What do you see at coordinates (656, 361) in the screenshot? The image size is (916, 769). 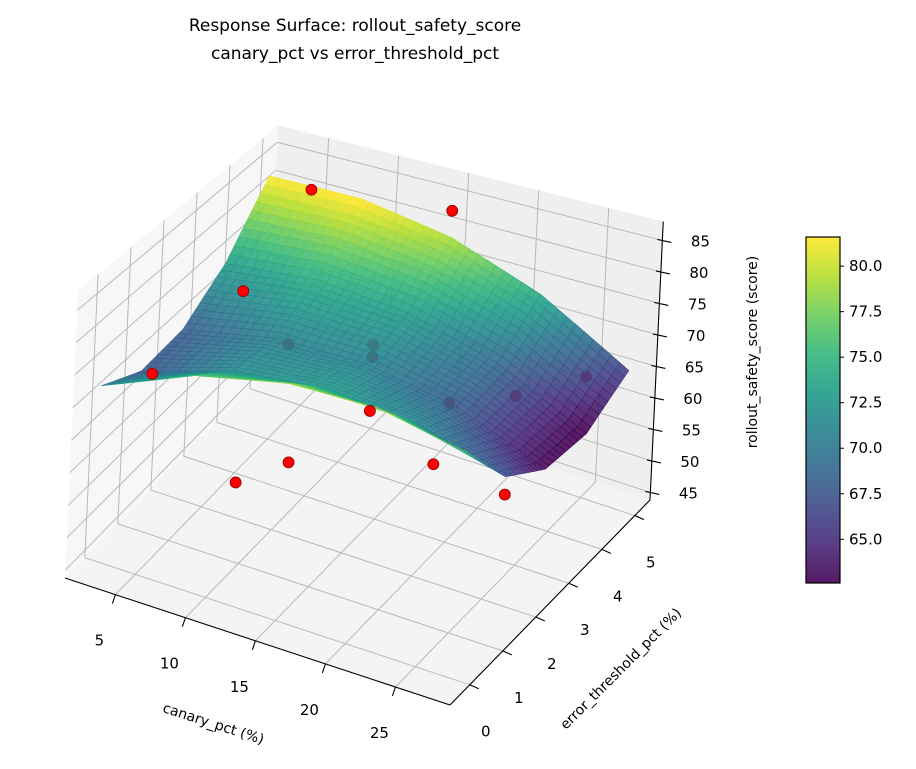 I see `z-axis-line` at bounding box center [656, 361].